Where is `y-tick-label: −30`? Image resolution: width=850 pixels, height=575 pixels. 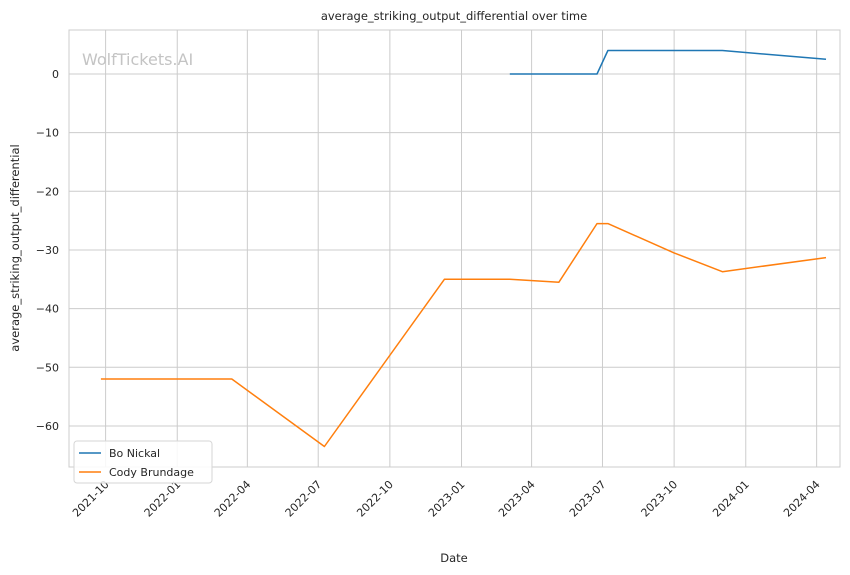 y-tick-label: −30 is located at coordinates (47, 250).